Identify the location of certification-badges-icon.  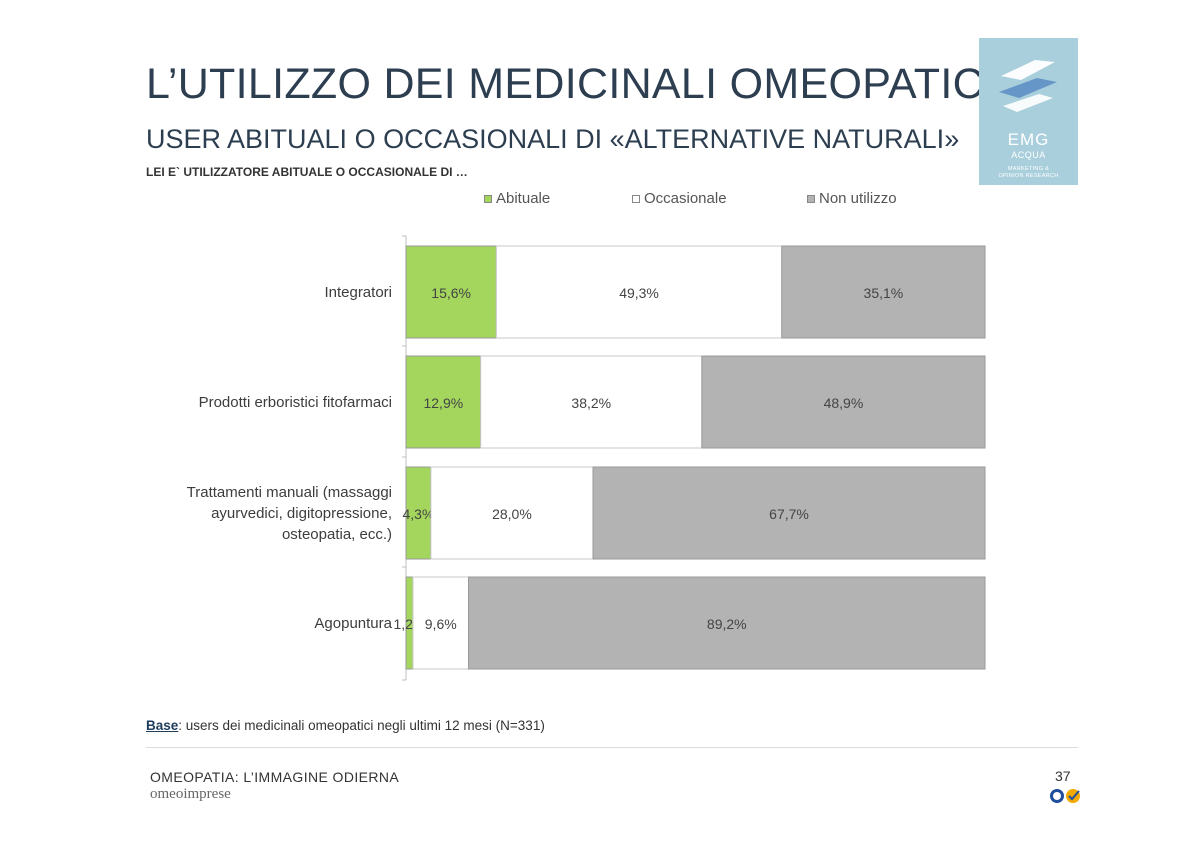
(1065, 796).